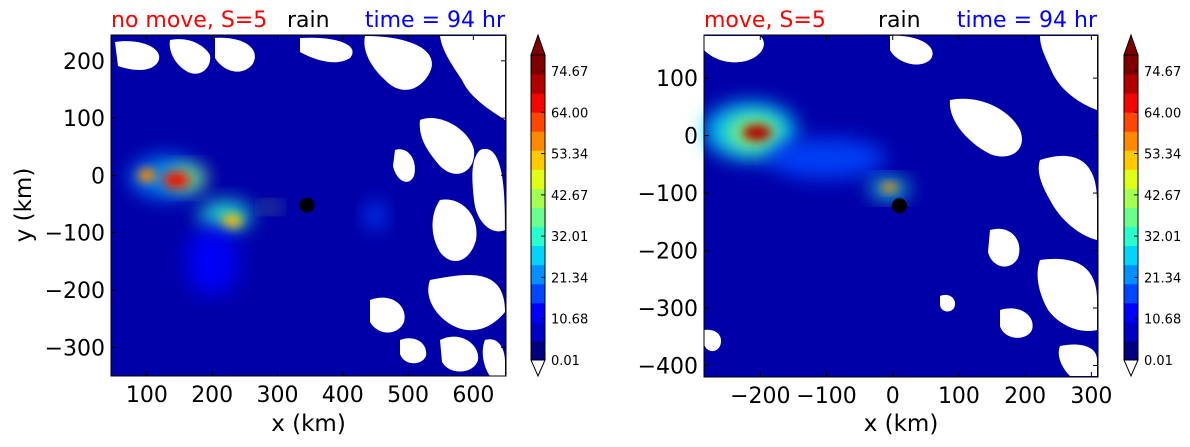 Image resolution: width=1190 pixels, height=447 pixels. Describe the element at coordinates (899, 20) in the screenshot. I see `panel-right-title-variable: rain` at that location.